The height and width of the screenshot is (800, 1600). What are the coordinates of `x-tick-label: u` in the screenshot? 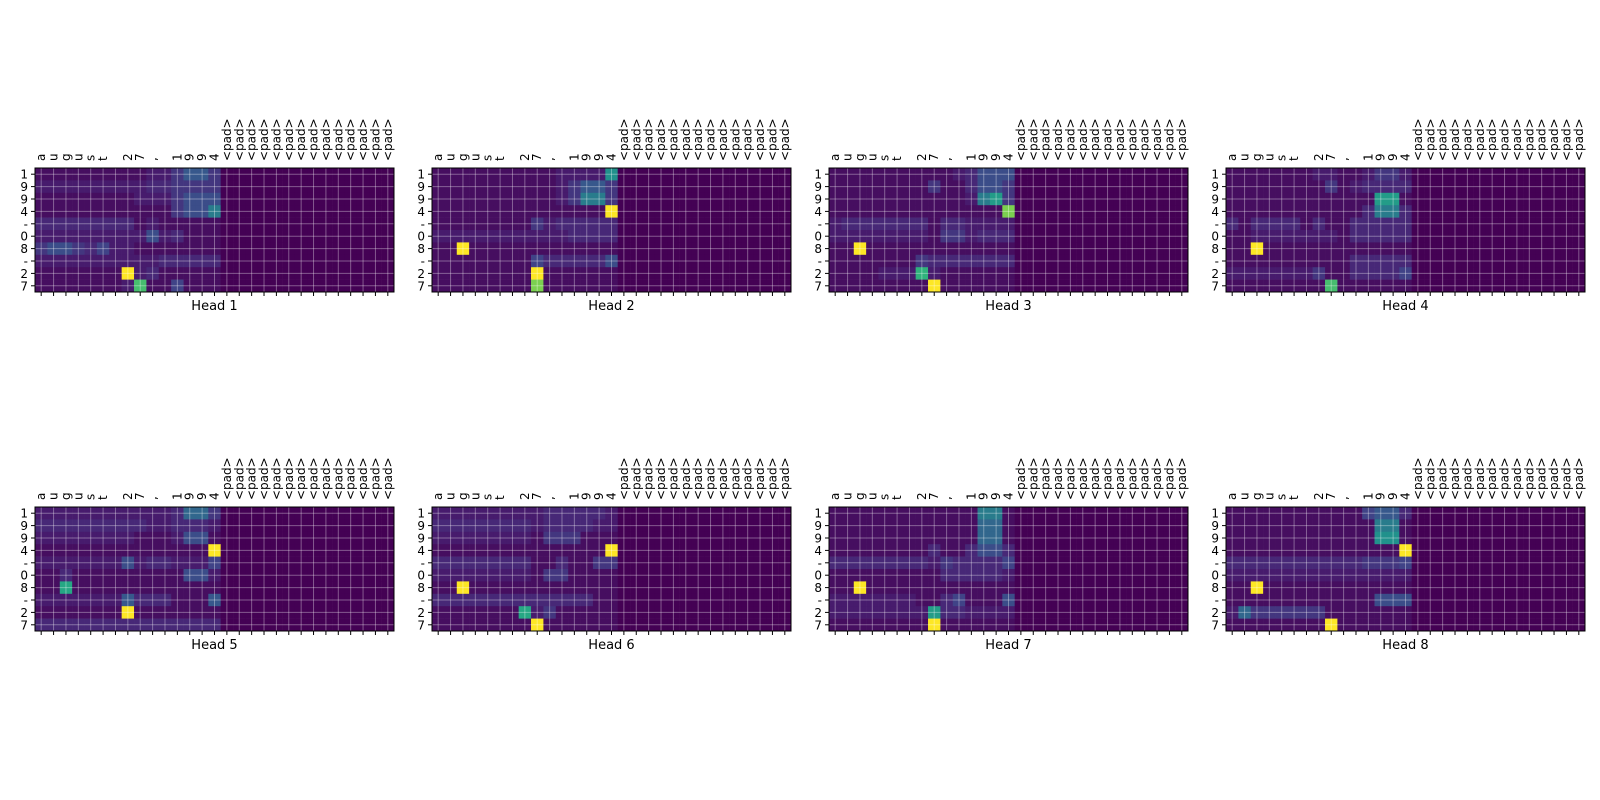 It's located at (1245, 157).